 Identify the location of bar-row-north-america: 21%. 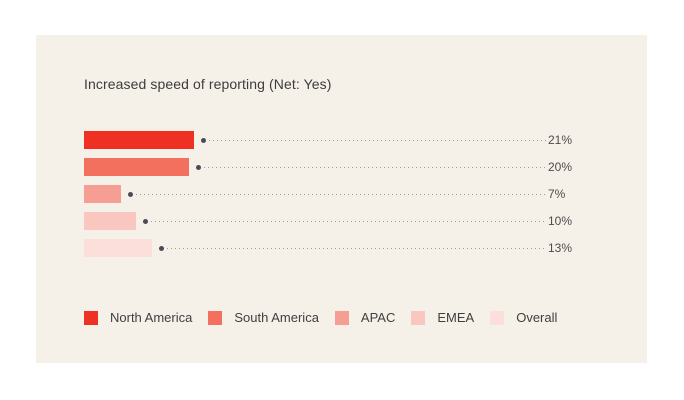
(346, 140).